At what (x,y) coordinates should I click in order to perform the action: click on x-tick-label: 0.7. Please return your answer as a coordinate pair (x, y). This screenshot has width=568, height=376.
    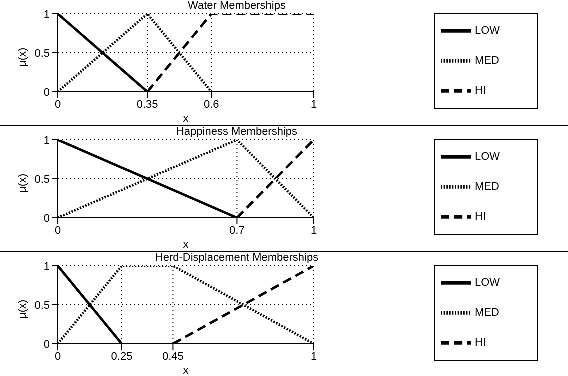
    Looking at the image, I should click on (237, 230).